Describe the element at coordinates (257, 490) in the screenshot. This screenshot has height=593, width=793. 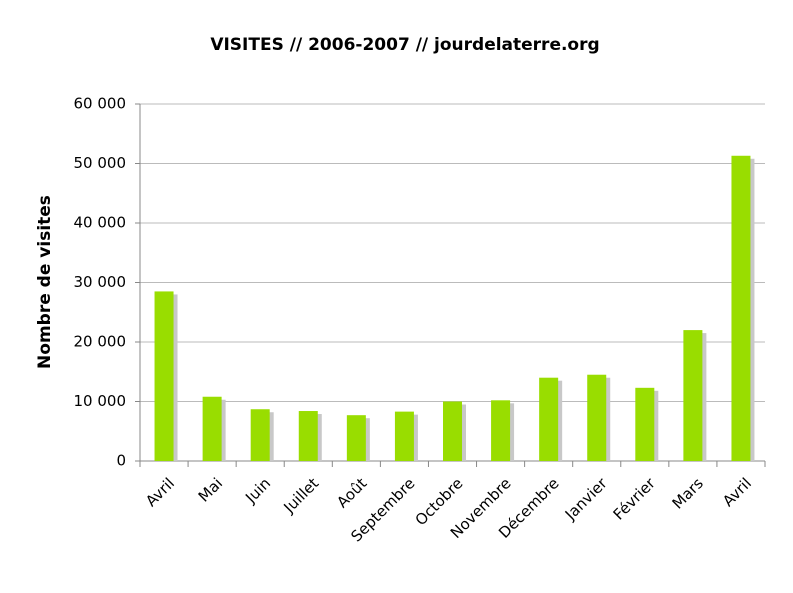
I see `x-tick-label: Juin` at that location.